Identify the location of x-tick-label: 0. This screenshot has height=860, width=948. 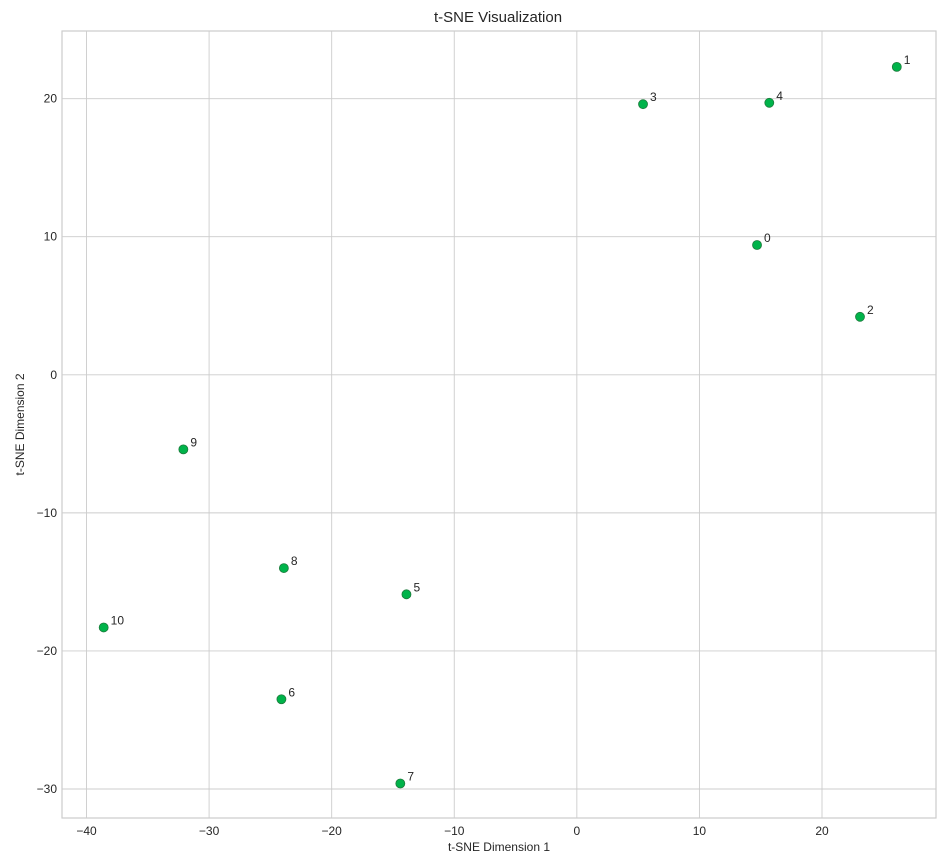
(576, 831).